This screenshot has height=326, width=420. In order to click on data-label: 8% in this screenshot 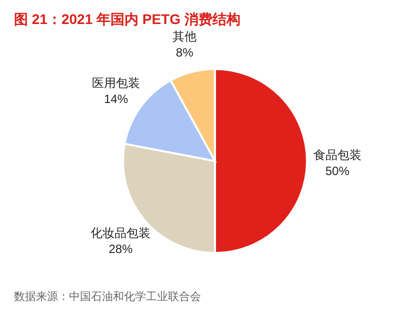, I will do `click(185, 52)`.